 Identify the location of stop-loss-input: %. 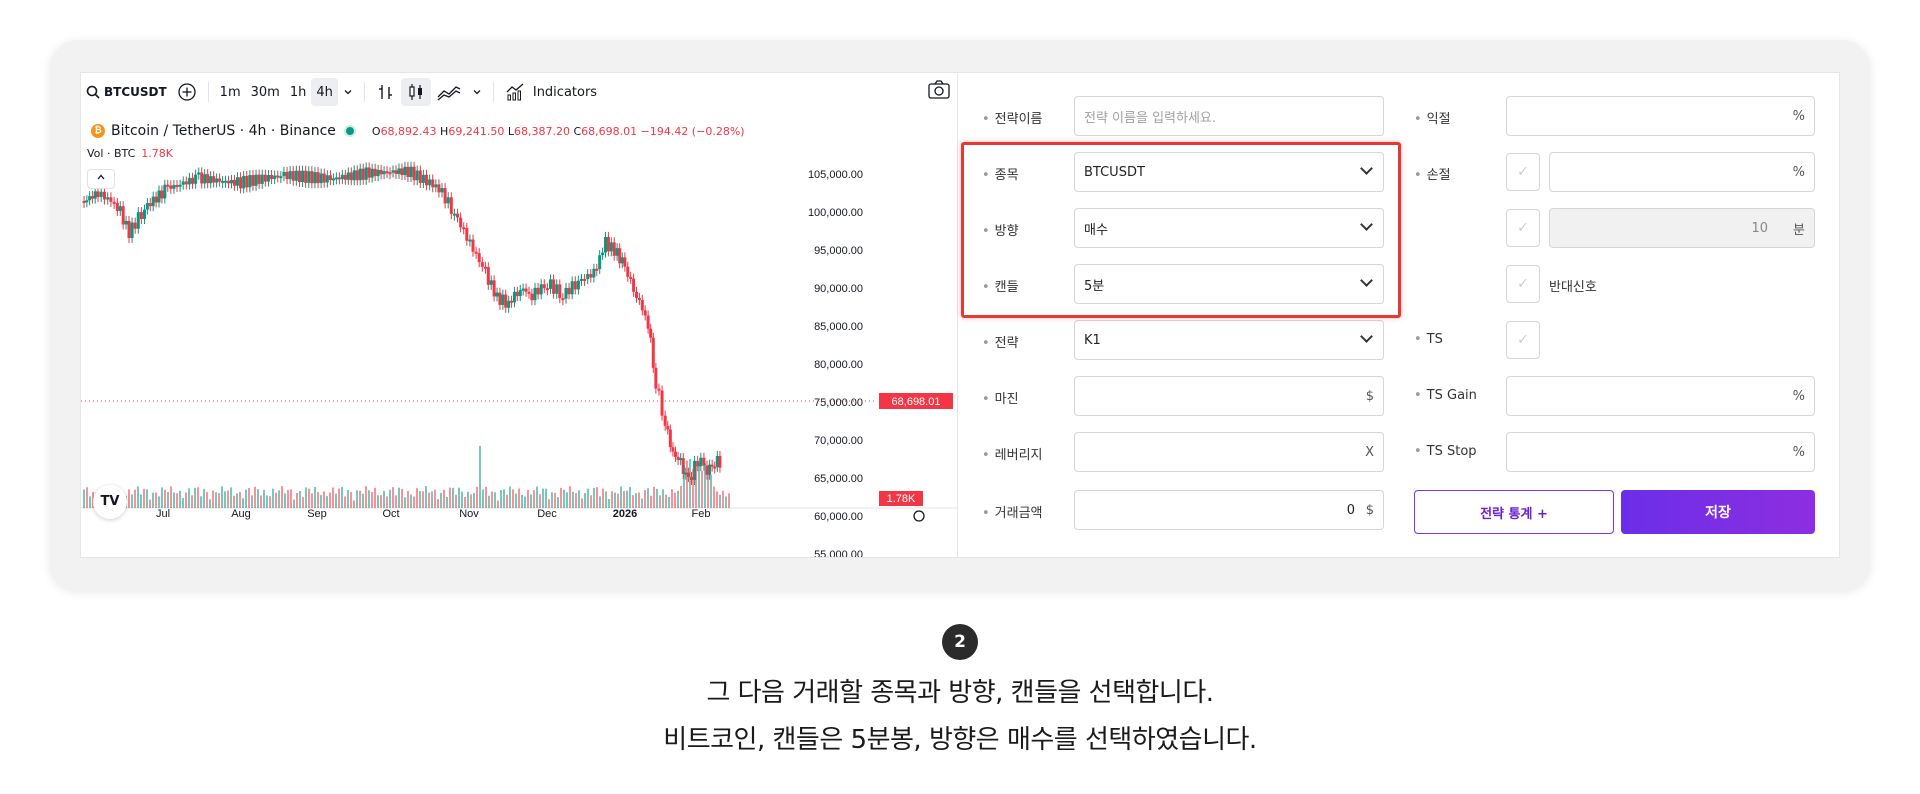
(1682, 172).